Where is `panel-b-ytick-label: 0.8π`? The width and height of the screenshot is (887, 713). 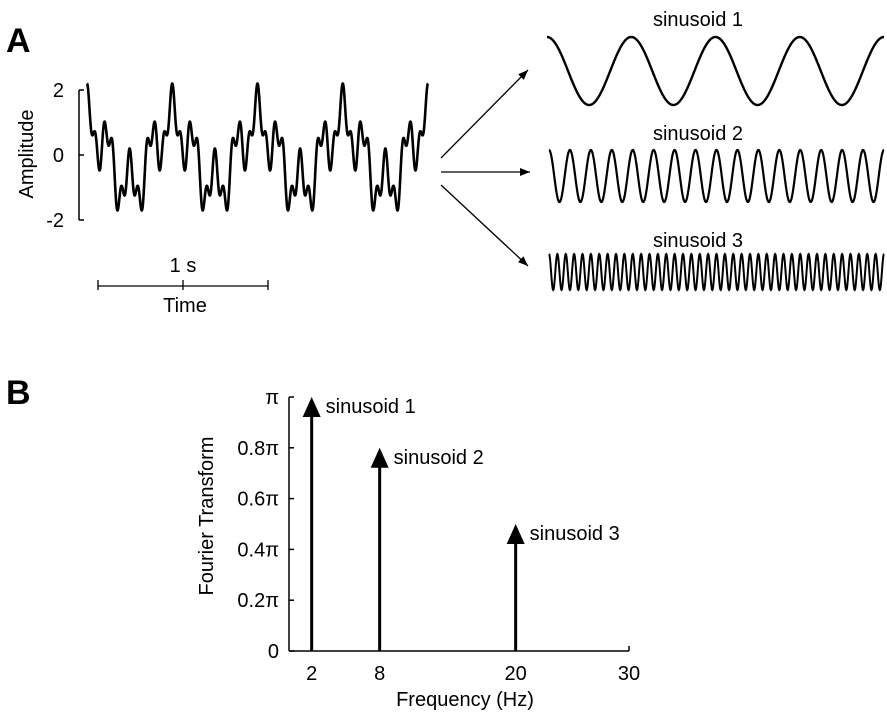 panel-b-ytick-label: 0.8π is located at coordinates (258, 449).